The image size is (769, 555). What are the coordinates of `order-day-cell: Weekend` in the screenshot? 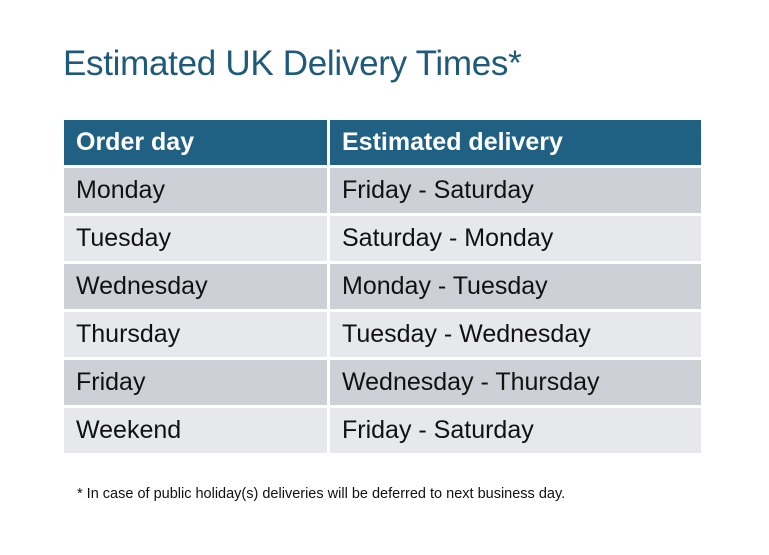 It's located at (195, 430).